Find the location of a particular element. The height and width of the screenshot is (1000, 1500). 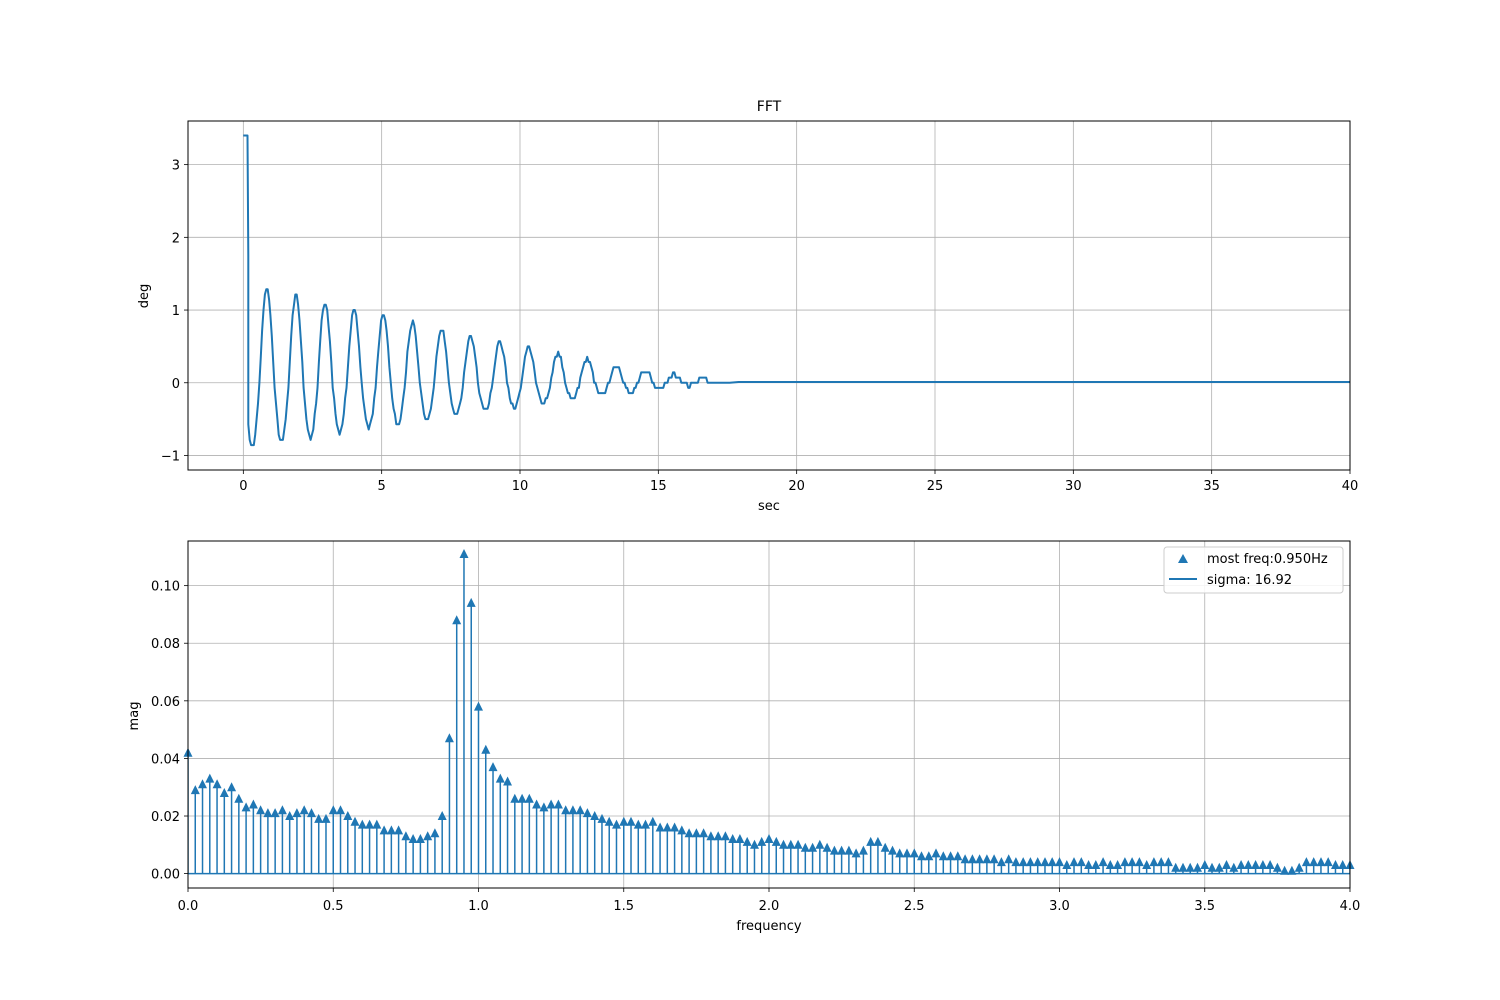

time-y-tick-label: −1 is located at coordinates (170, 456).